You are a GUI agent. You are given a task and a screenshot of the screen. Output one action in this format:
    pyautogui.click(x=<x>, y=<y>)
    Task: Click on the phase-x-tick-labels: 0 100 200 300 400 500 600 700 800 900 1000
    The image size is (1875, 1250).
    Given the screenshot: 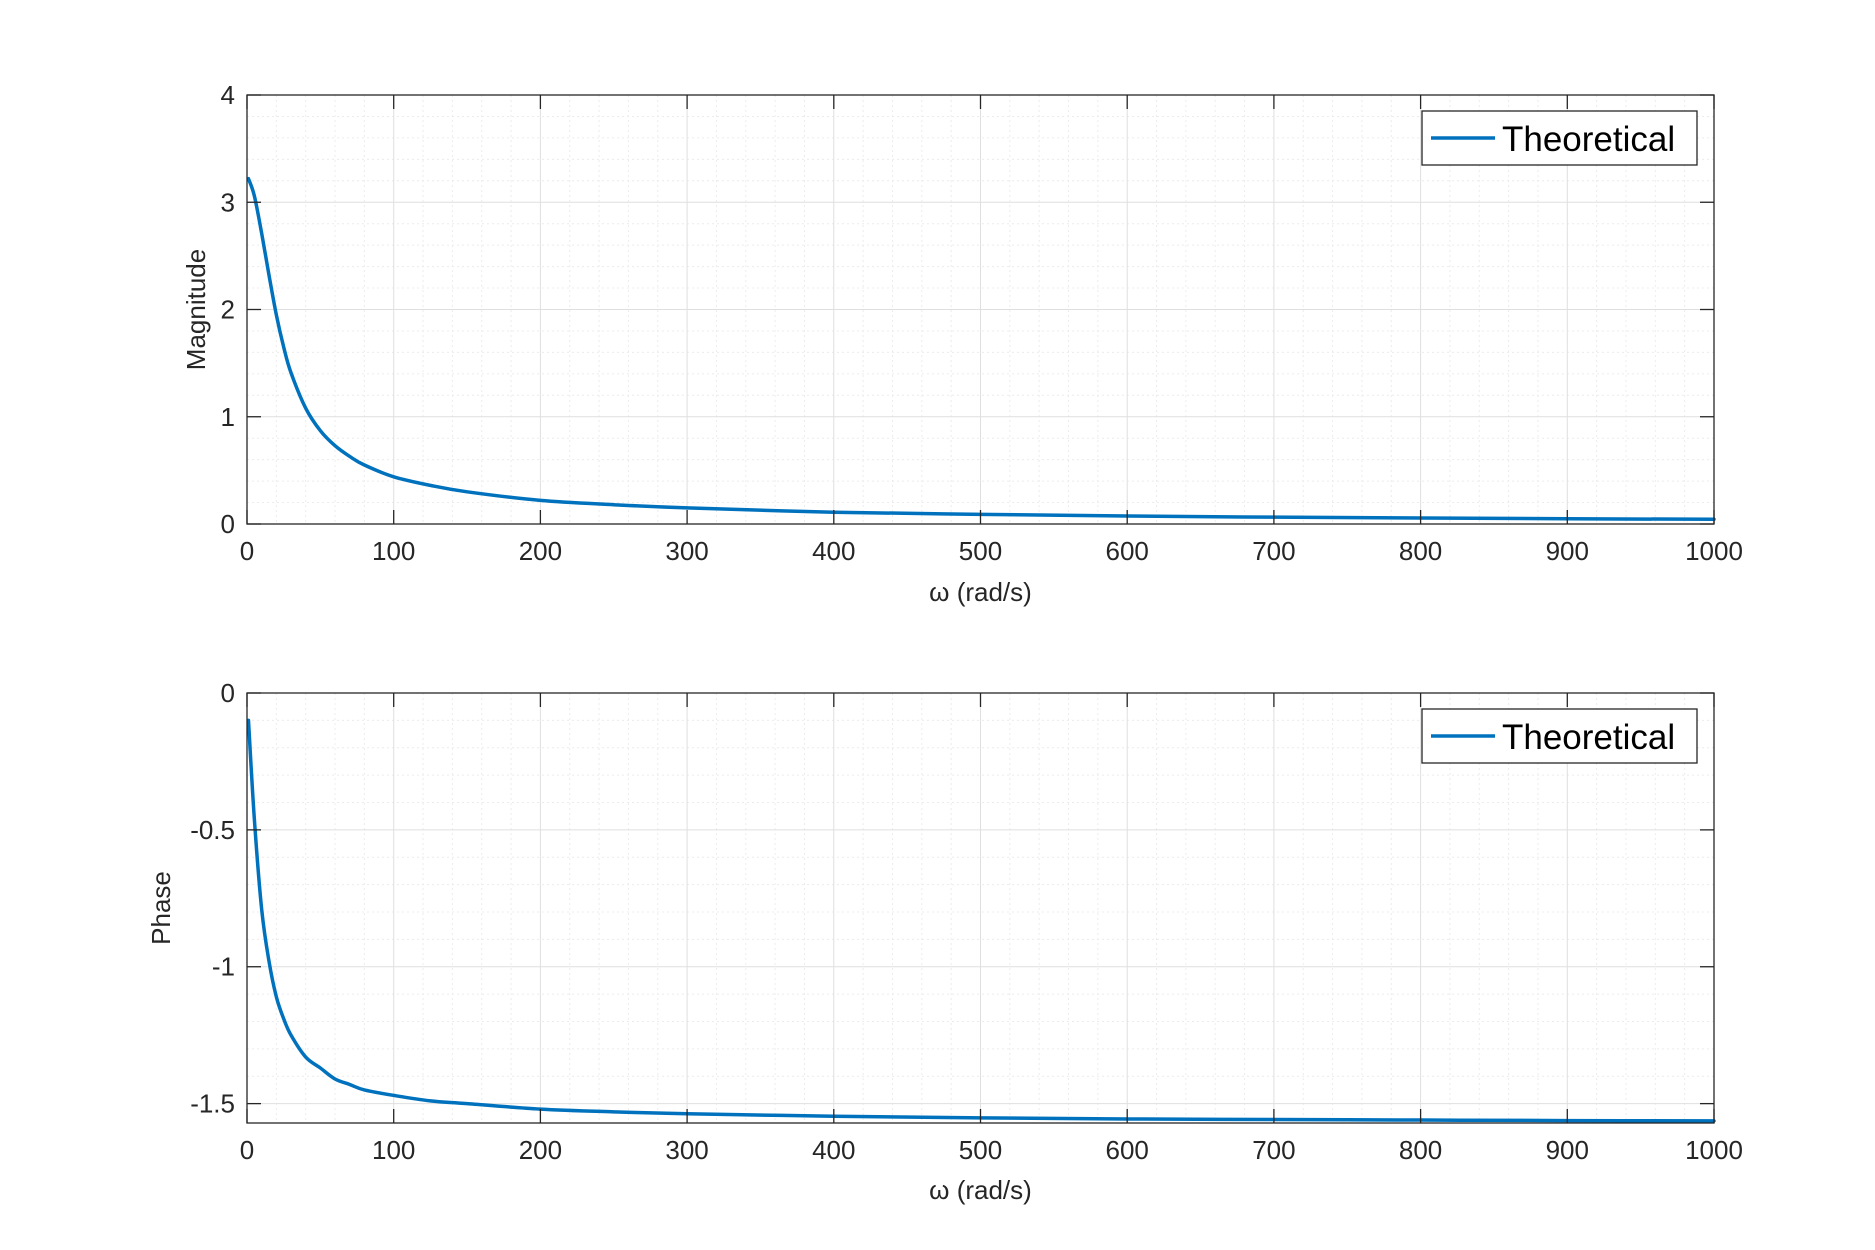 What is the action you would take?
    pyautogui.click(x=991, y=1150)
    